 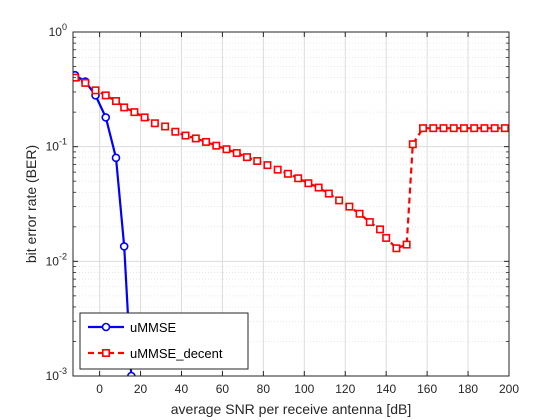 What do you see at coordinates (106, 327) in the screenshot?
I see `legend-marker-uMMSE` at bounding box center [106, 327].